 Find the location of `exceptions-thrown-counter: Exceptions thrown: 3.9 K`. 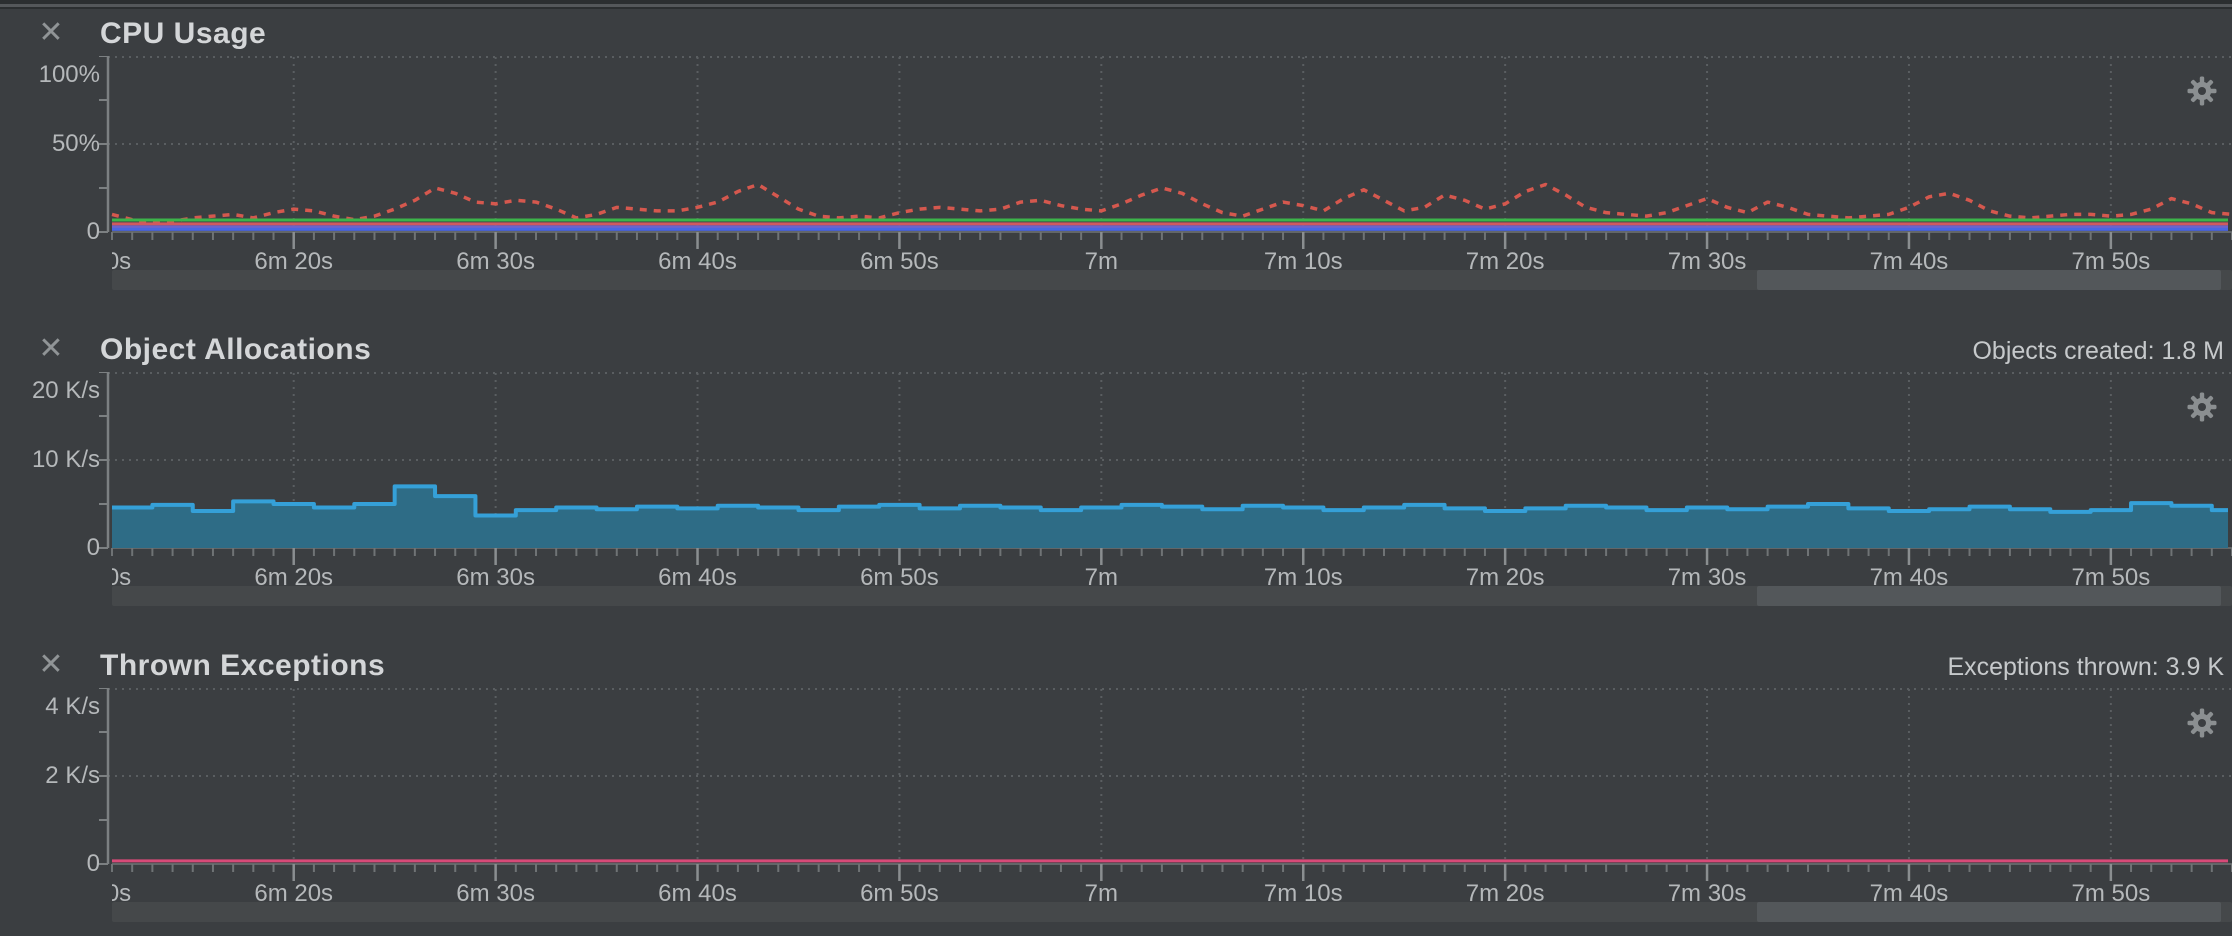

exceptions-thrown-counter: Exceptions thrown: 3.9 K is located at coordinates (2085, 667).